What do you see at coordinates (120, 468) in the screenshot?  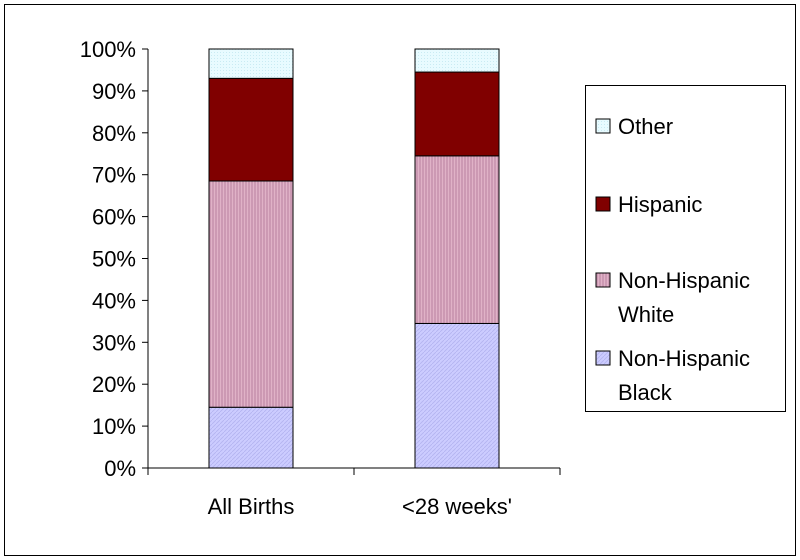 I see `y-tick-label: 0%` at bounding box center [120, 468].